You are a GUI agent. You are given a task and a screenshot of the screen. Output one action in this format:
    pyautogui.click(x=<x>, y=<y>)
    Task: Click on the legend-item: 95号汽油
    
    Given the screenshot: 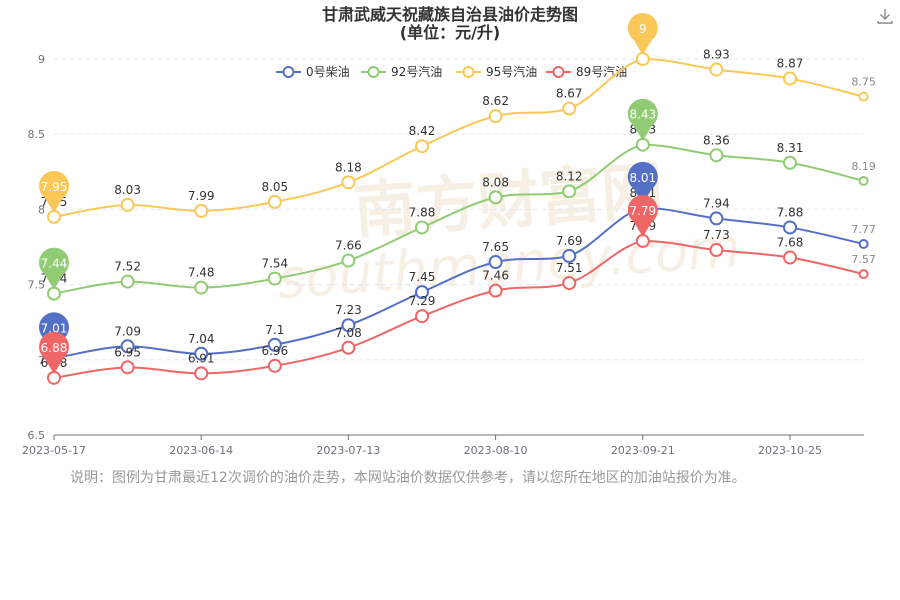 What is the action you would take?
    pyautogui.click(x=496, y=71)
    